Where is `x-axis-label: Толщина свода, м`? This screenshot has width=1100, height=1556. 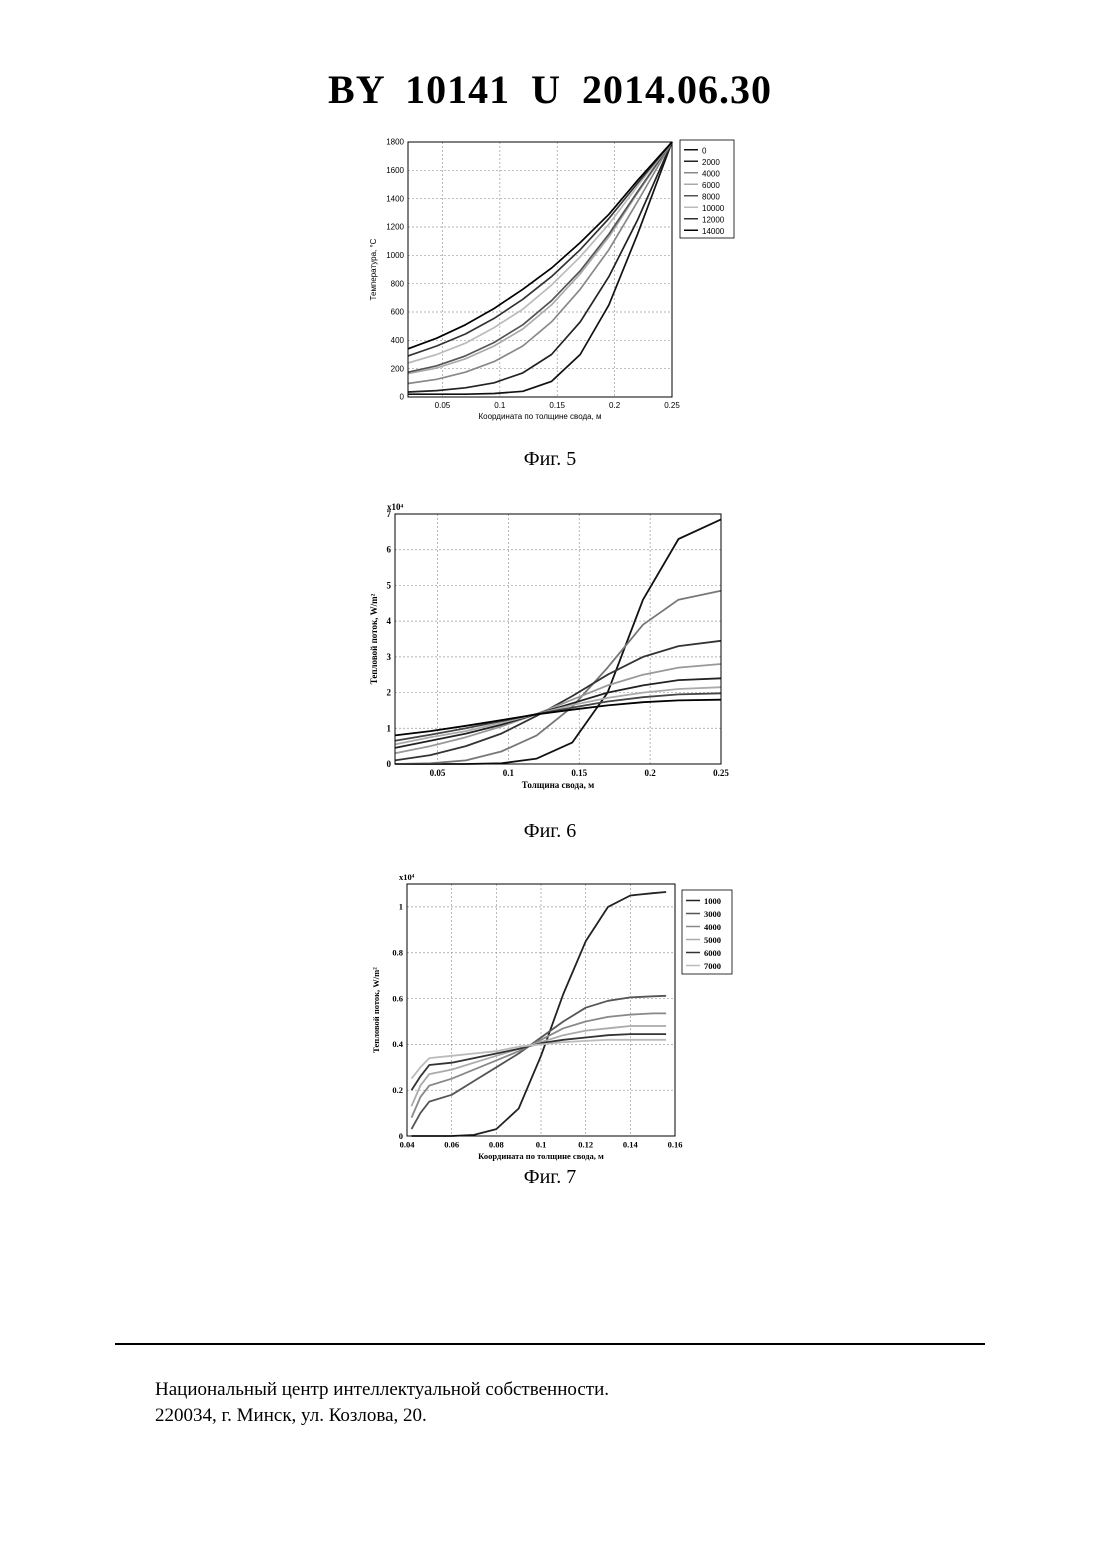
x-axis-label: Толщина свода, м is located at coordinates (558, 785).